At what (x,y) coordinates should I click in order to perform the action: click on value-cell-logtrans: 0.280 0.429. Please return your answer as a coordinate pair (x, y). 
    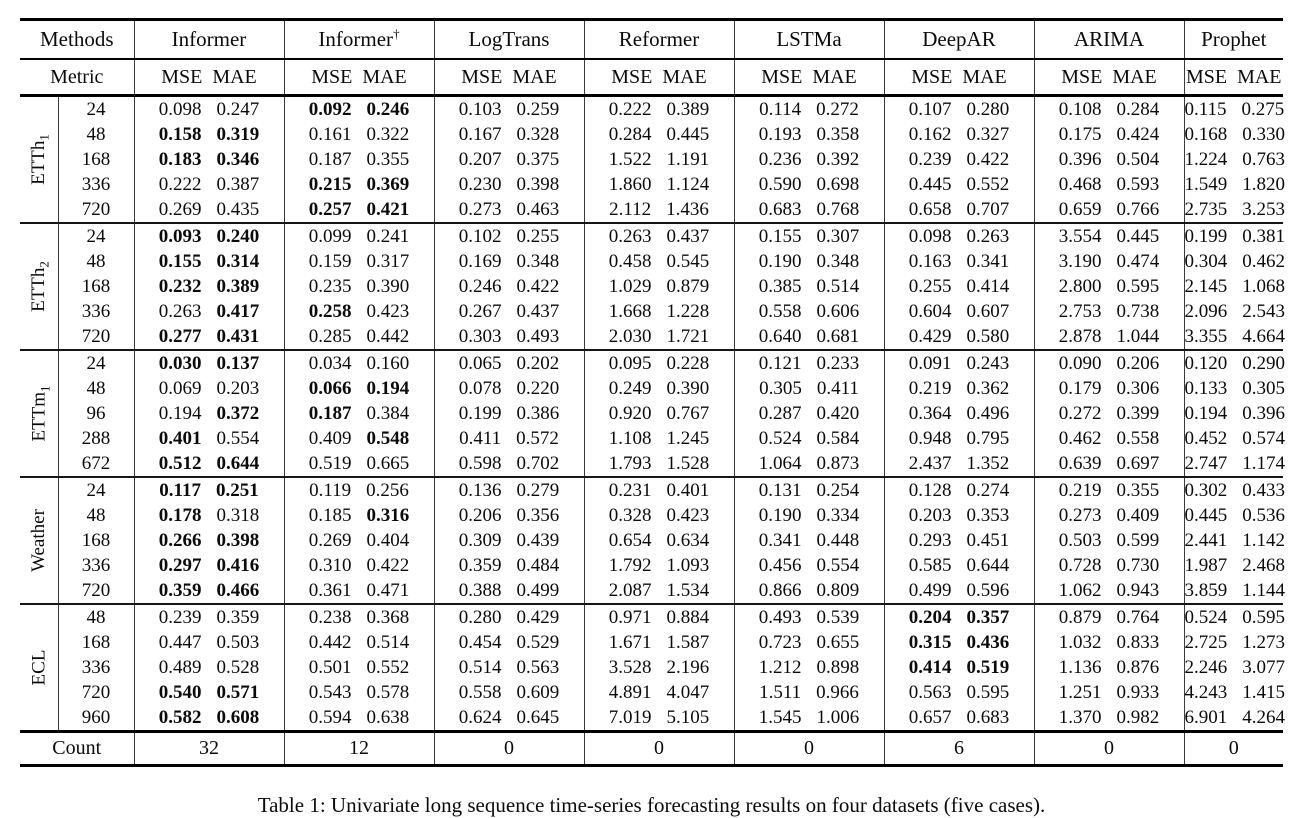
    Looking at the image, I should click on (508, 617).